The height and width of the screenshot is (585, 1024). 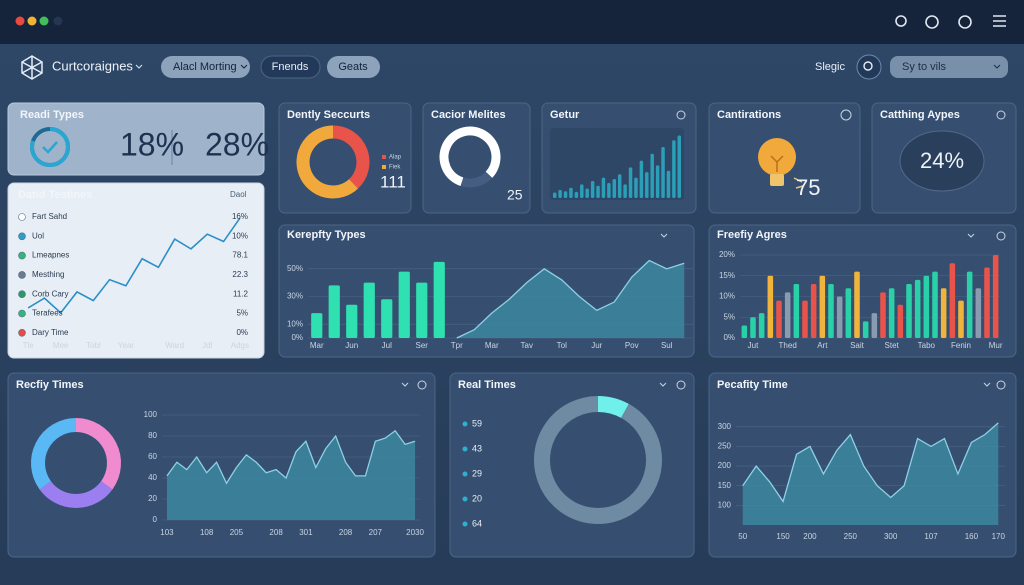 What do you see at coordinates (632, 345) in the screenshot?
I see `x-tick-label: Pov` at bounding box center [632, 345].